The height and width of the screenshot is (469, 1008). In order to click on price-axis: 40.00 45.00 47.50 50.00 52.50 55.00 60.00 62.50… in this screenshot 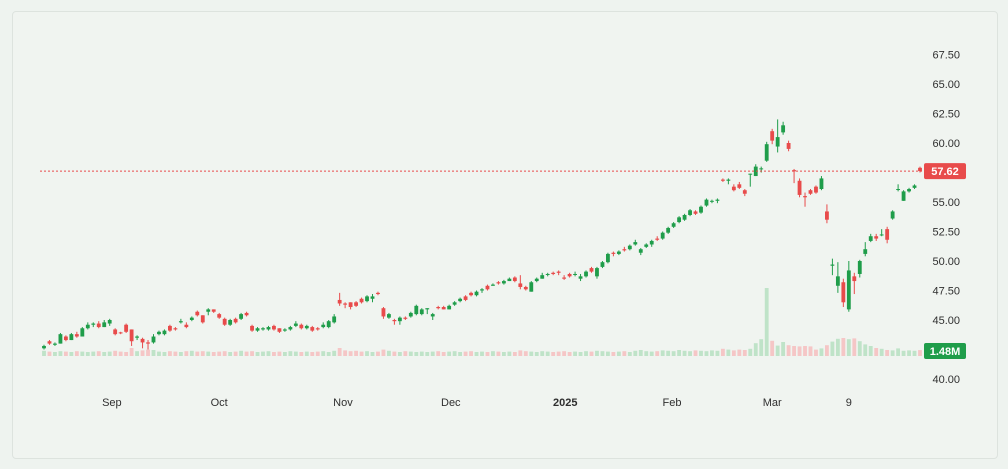, I will do `click(946, 218)`.